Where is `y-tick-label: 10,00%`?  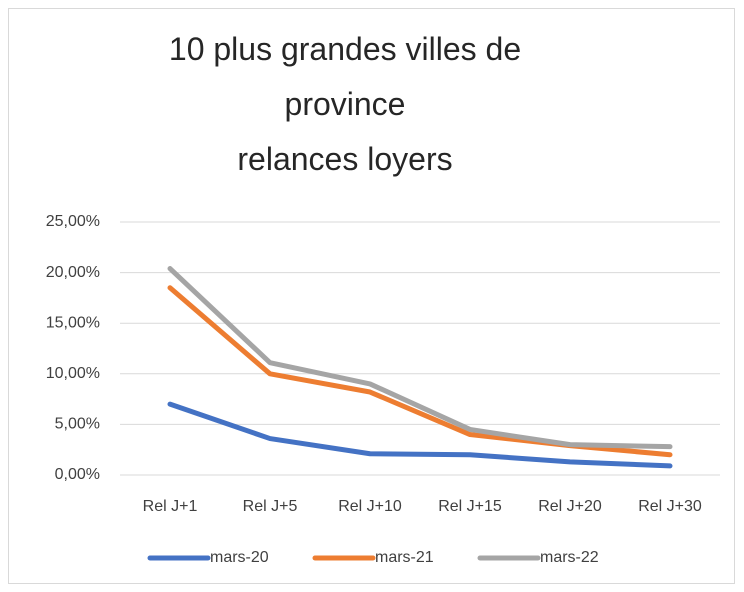 y-tick-label: 10,00% is located at coordinates (73, 373).